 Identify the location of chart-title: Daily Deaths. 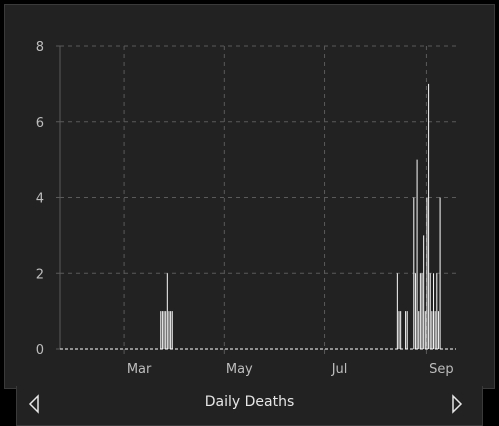
(249, 402).